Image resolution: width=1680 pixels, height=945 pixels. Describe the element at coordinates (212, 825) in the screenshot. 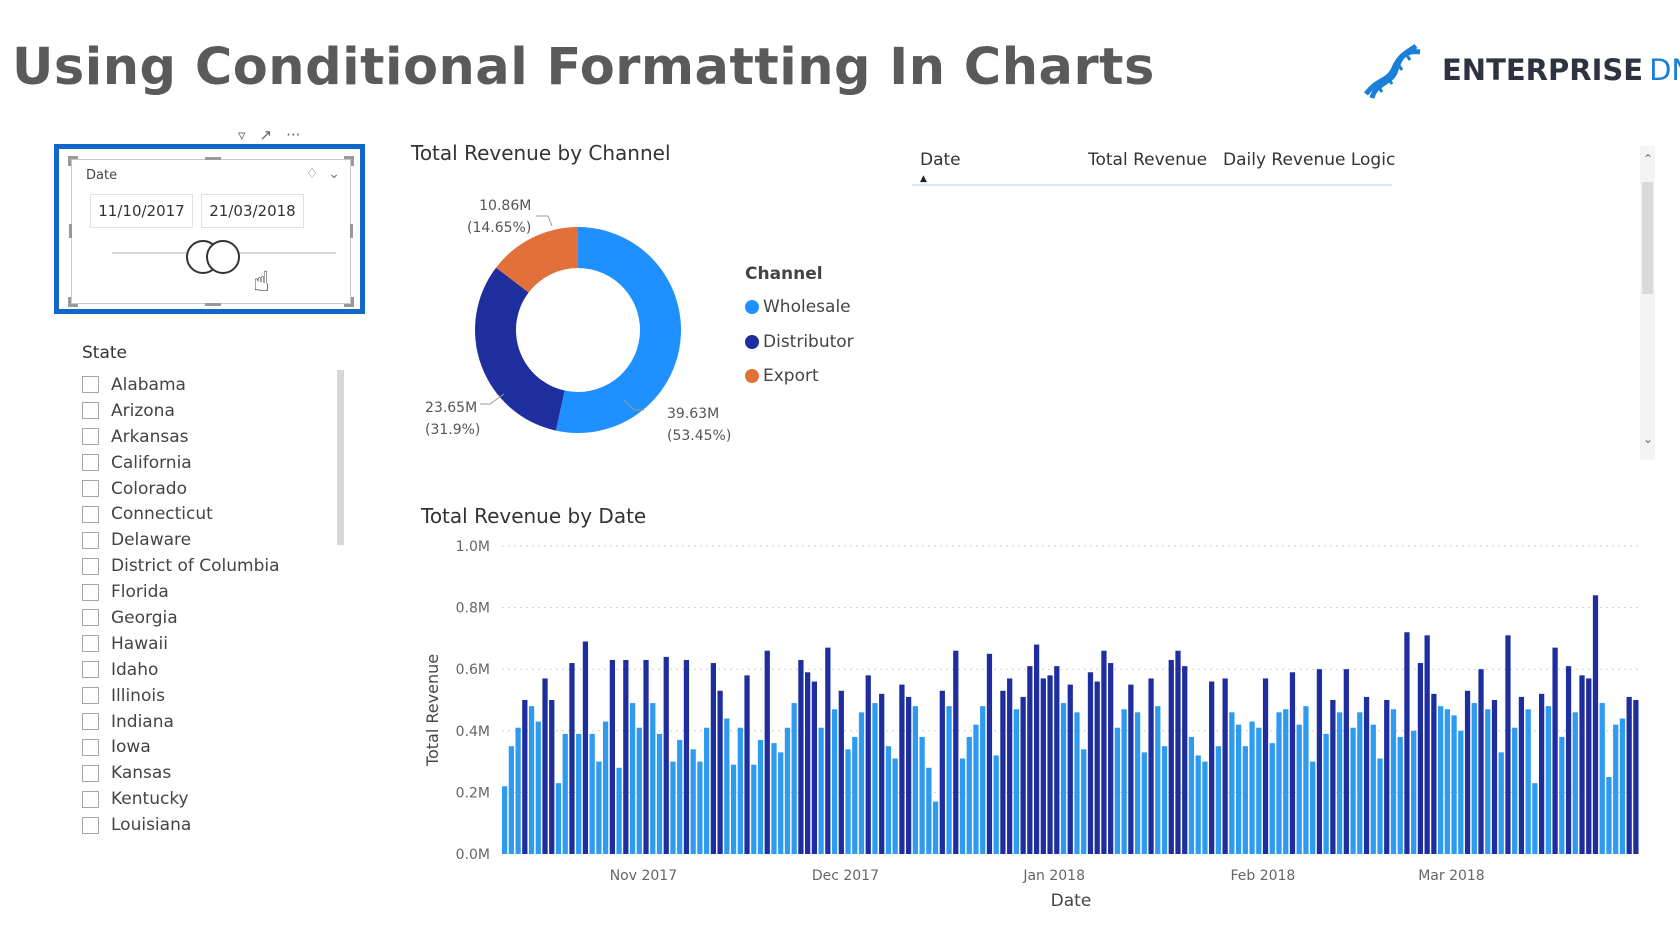

I see `state-item: Louisiana` at that location.